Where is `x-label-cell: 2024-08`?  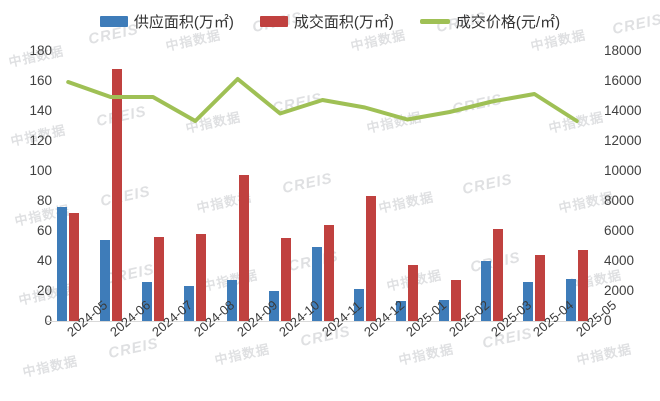 x-label-cell: 2024-08 is located at coordinates (205, 345).